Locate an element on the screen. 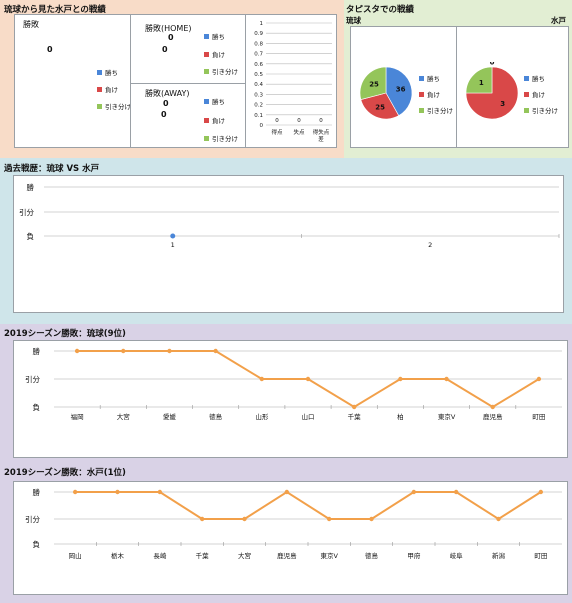 The width and height of the screenshot is (572, 603). x-tick-label: 1 is located at coordinates (173, 245).